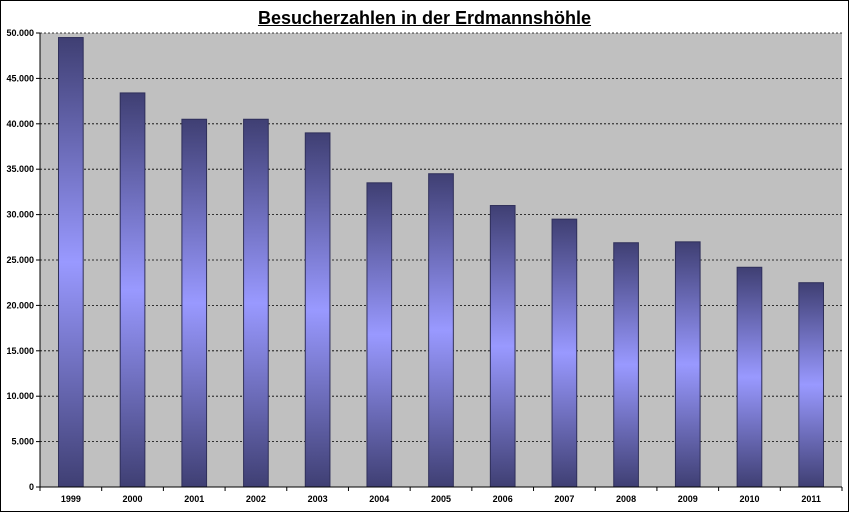 The image size is (849, 512). What do you see at coordinates (132, 290) in the screenshot?
I see `bar-2000` at bounding box center [132, 290].